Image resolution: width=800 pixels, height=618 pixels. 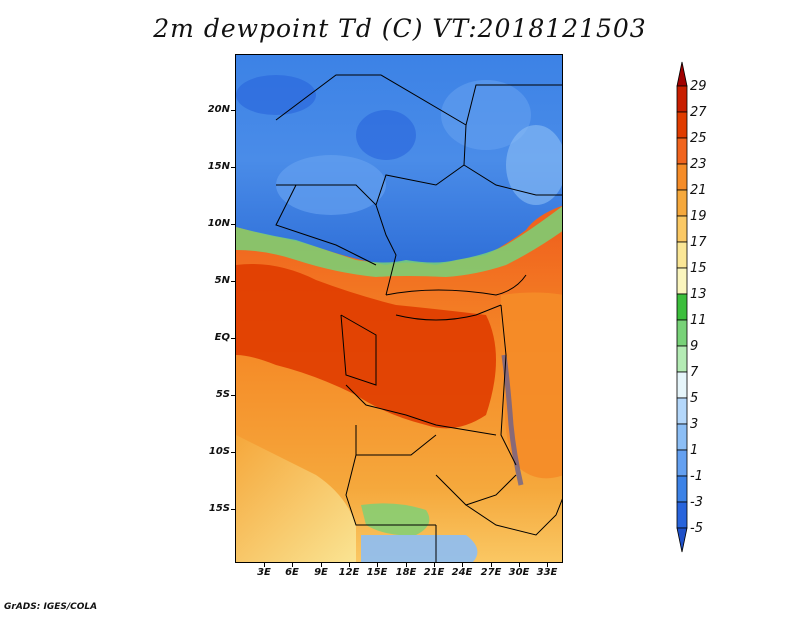 What do you see at coordinates (698, 320) in the screenshot?
I see `colorbar-label-11: 11` at bounding box center [698, 320].